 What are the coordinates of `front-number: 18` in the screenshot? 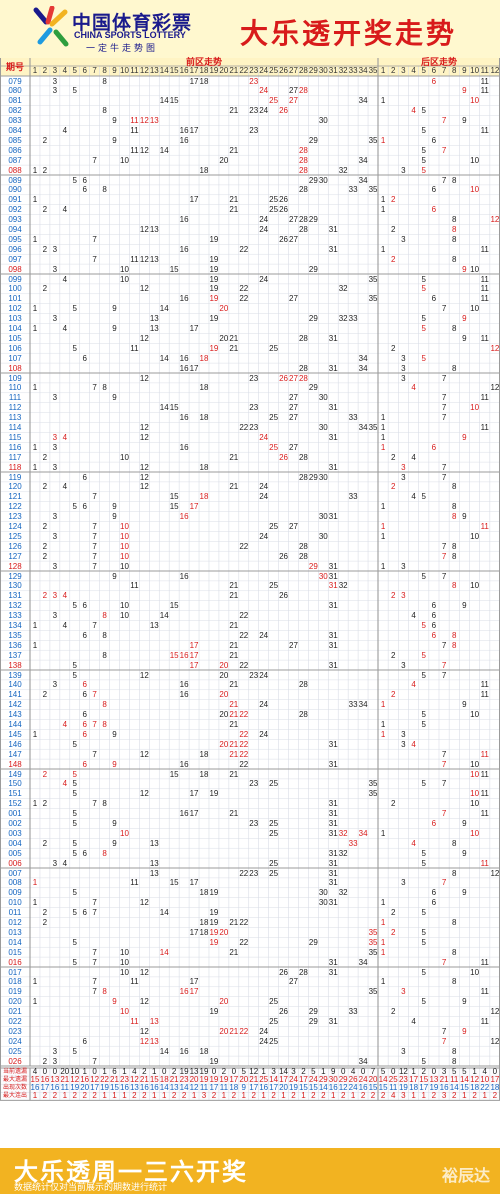 It's located at (204, 774).